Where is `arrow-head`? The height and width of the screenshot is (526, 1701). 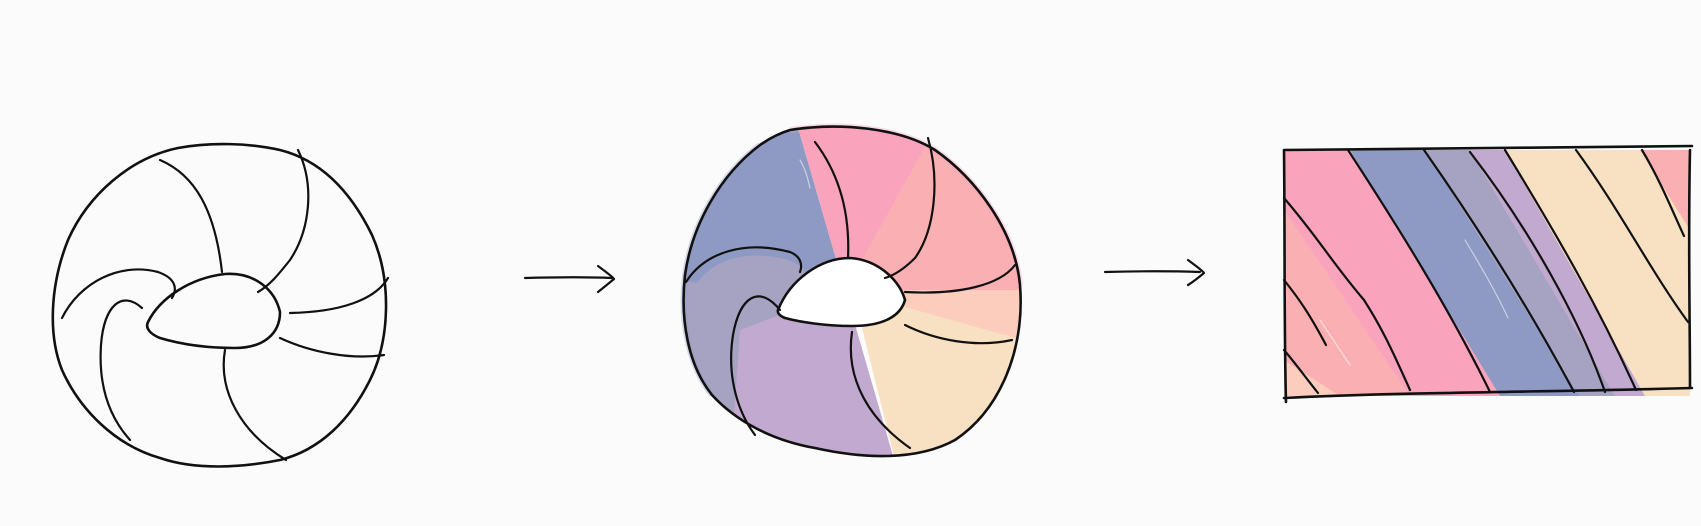 arrow-head is located at coordinates (1196, 272).